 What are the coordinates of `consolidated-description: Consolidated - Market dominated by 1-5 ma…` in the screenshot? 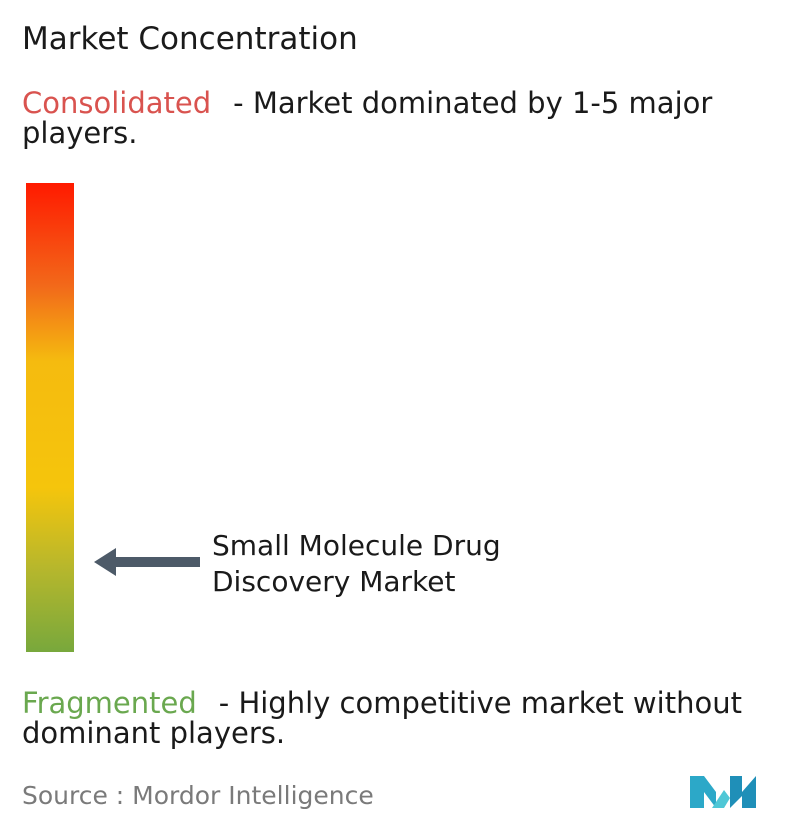 It's located at (407, 118).